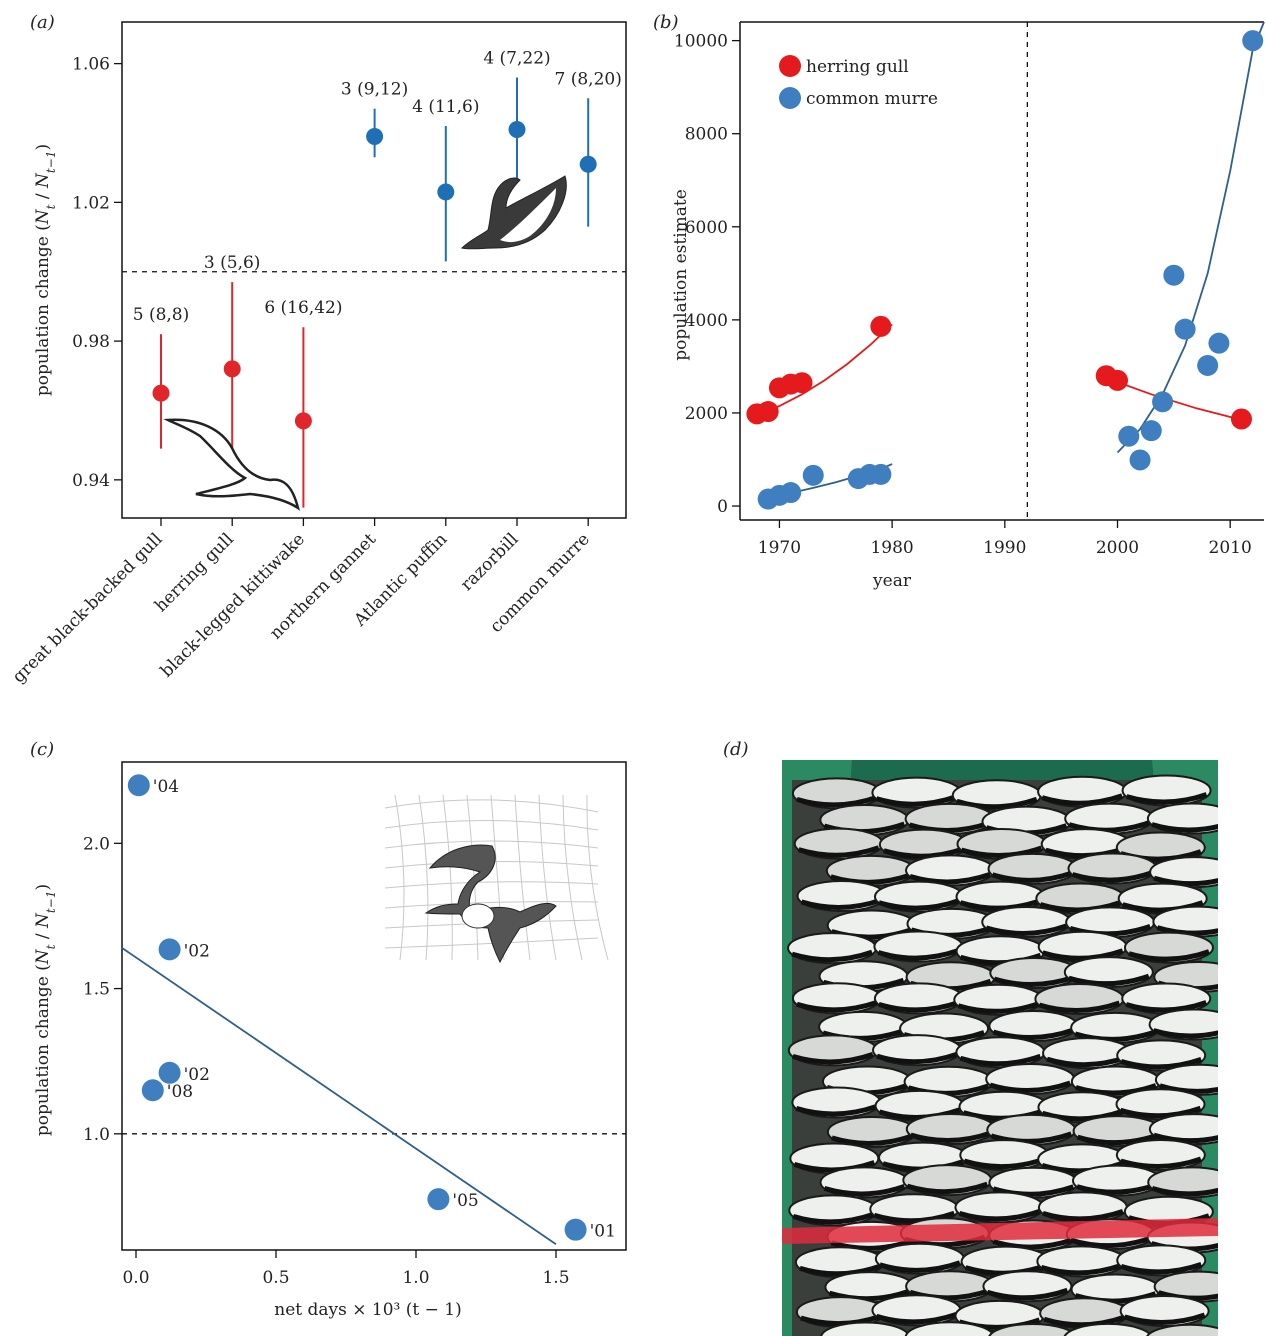 The height and width of the screenshot is (1336, 1266). Describe the element at coordinates (478, 916) in the screenshot. I see `bird-belly-detail` at that location.